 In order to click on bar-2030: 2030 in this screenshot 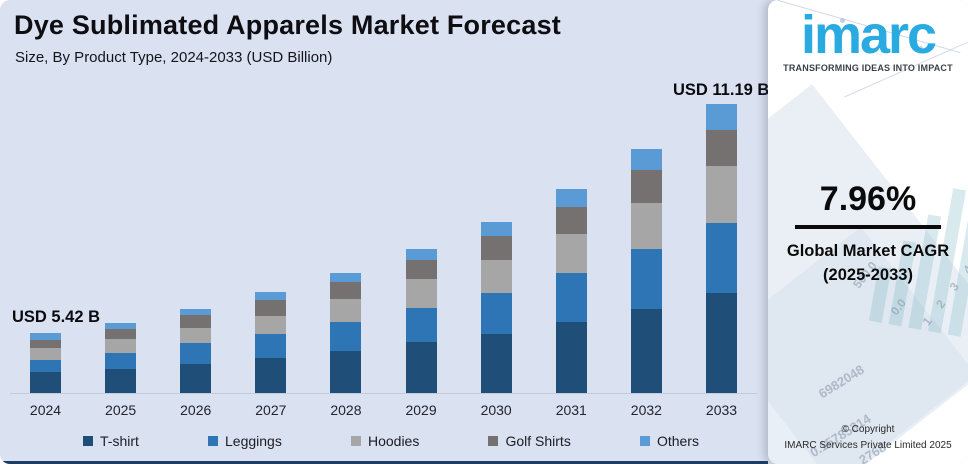, I will do `click(496, 259)`.